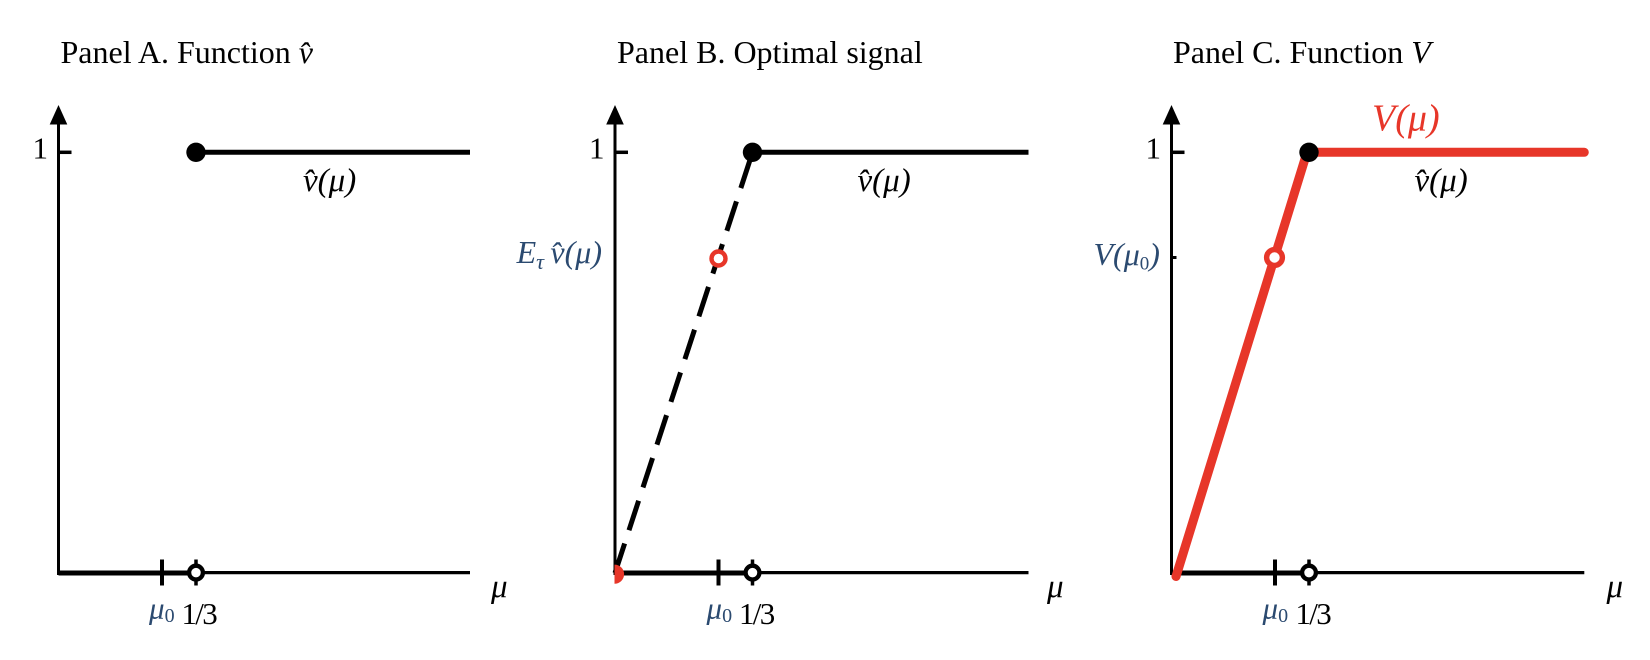 This screenshot has width=1650, height=660. I want to click on svg-text: Panel A. Function v̂, so click(187, 52).